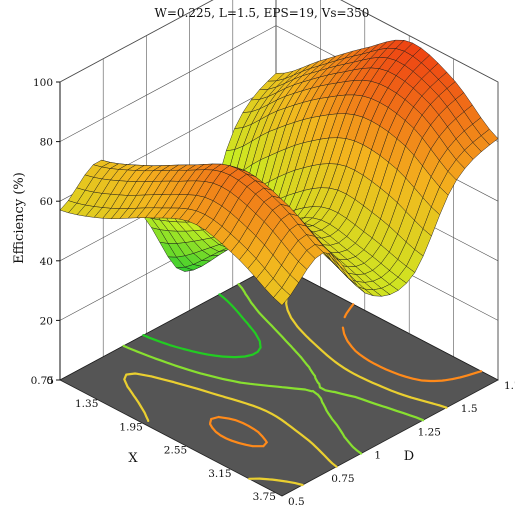 This screenshot has height=505, width=515. What do you see at coordinates (19, 218) in the screenshot?
I see `z-axis-label: Efficiency (%)` at bounding box center [19, 218].